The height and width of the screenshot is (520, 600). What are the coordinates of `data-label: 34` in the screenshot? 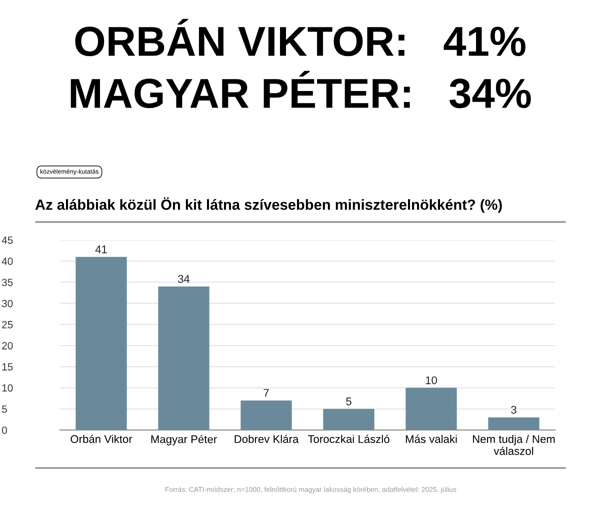 It's located at (184, 278).